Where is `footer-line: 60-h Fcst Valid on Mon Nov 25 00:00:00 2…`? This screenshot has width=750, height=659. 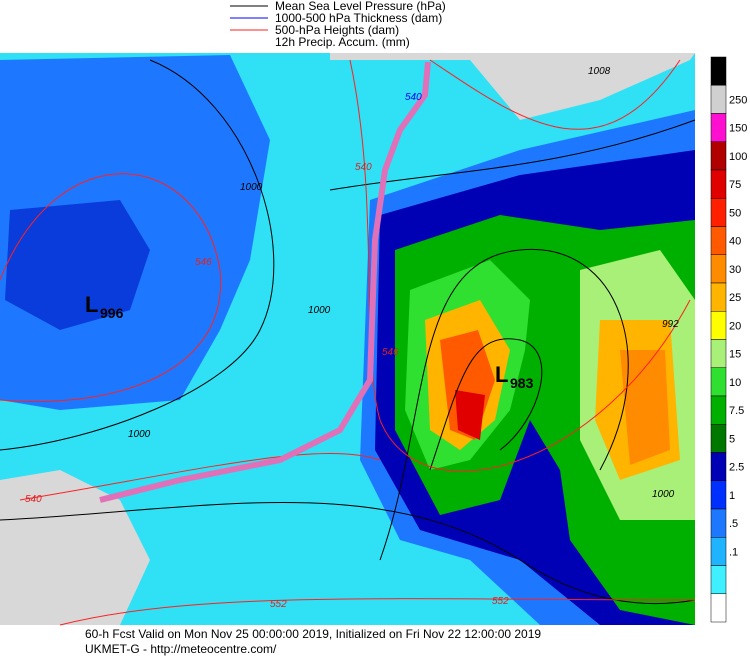
footer-line: 60-h Fcst Valid on Mon Nov 25 00:00:00 2… is located at coordinates (313, 634).